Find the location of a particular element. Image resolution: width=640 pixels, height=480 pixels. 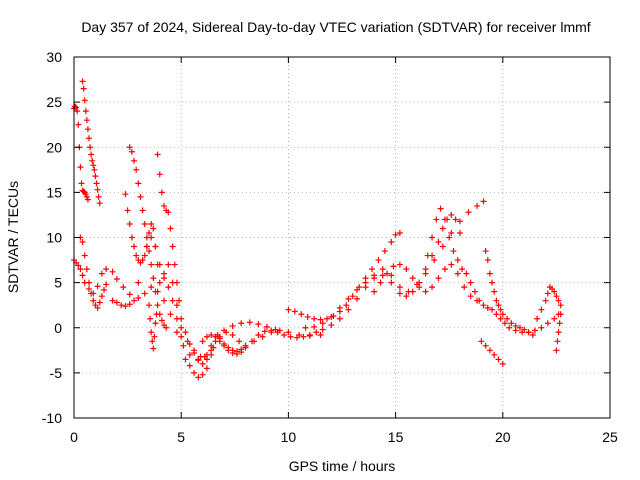

y-tick-label: 5 is located at coordinates (58, 283).